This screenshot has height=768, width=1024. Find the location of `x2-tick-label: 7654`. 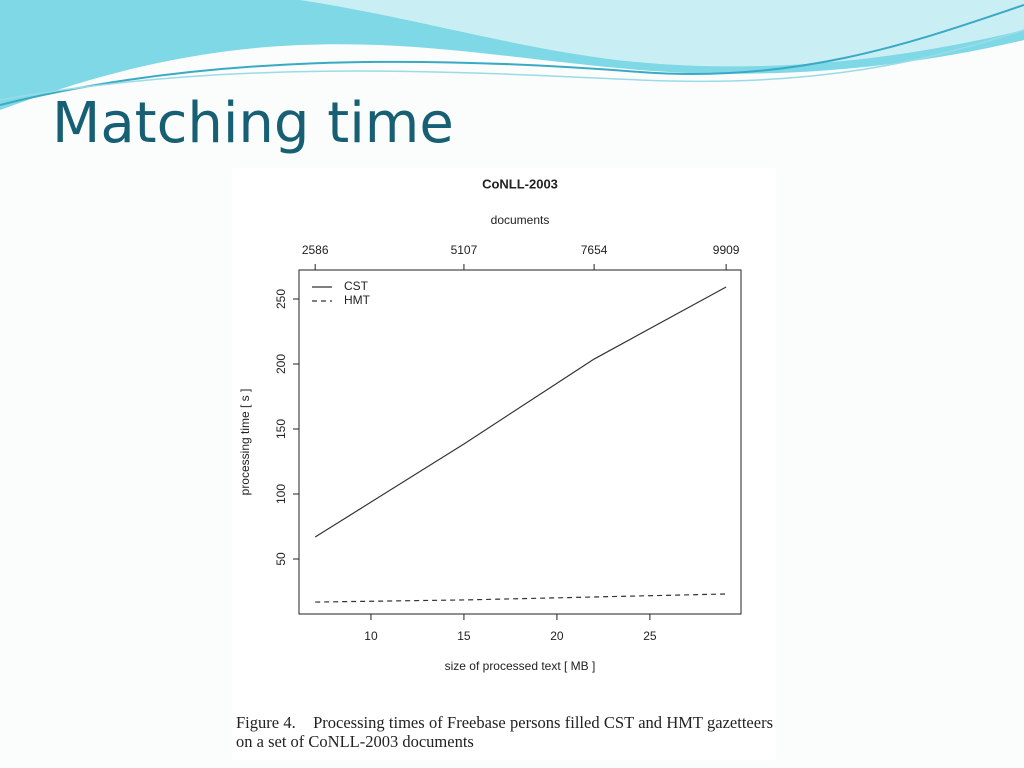

x2-tick-label: 7654 is located at coordinates (594, 250).